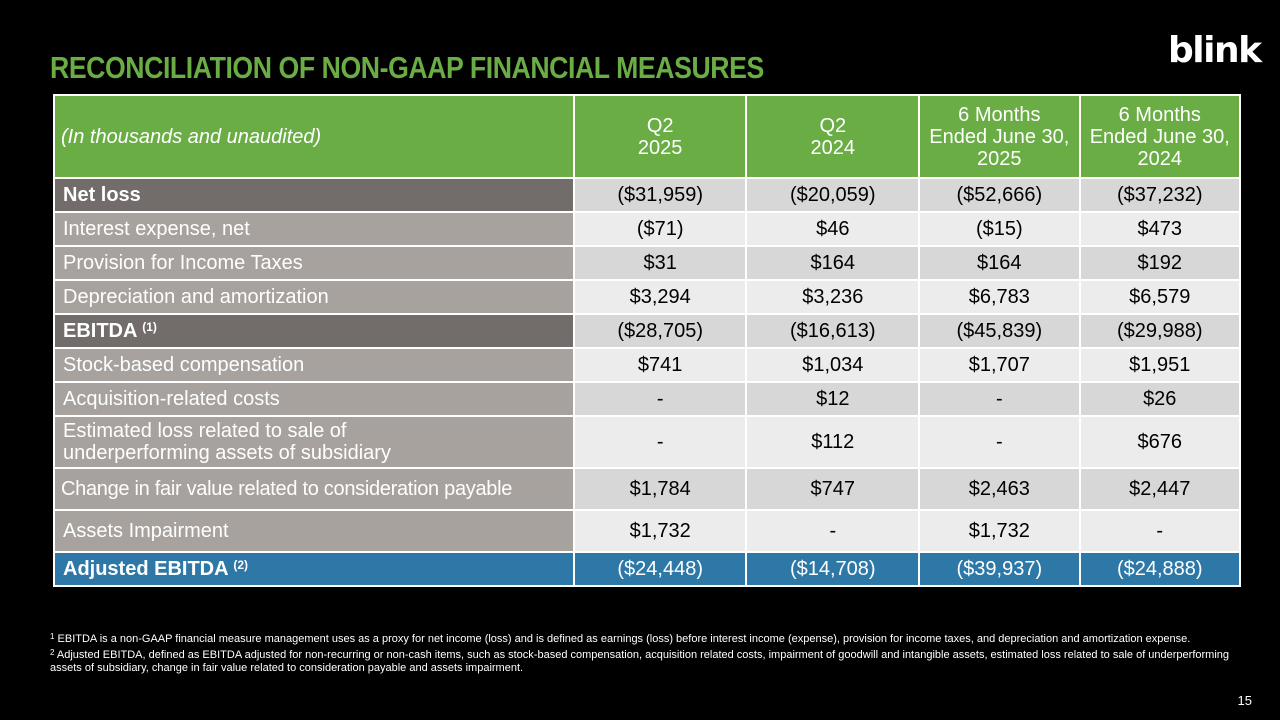 This screenshot has width=1280, height=720. What do you see at coordinates (833, 489) in the screenshot?
I see `cell-value: $747` at bounding box center [833, 489].